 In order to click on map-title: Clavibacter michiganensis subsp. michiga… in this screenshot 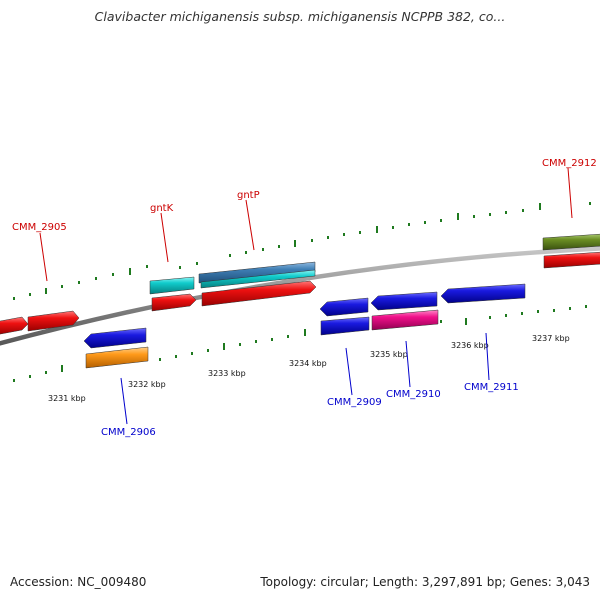, I will do `click(300, 16)`.